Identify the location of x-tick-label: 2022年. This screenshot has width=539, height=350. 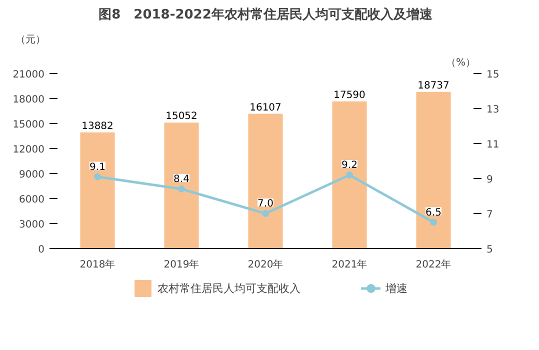
(434, 264).